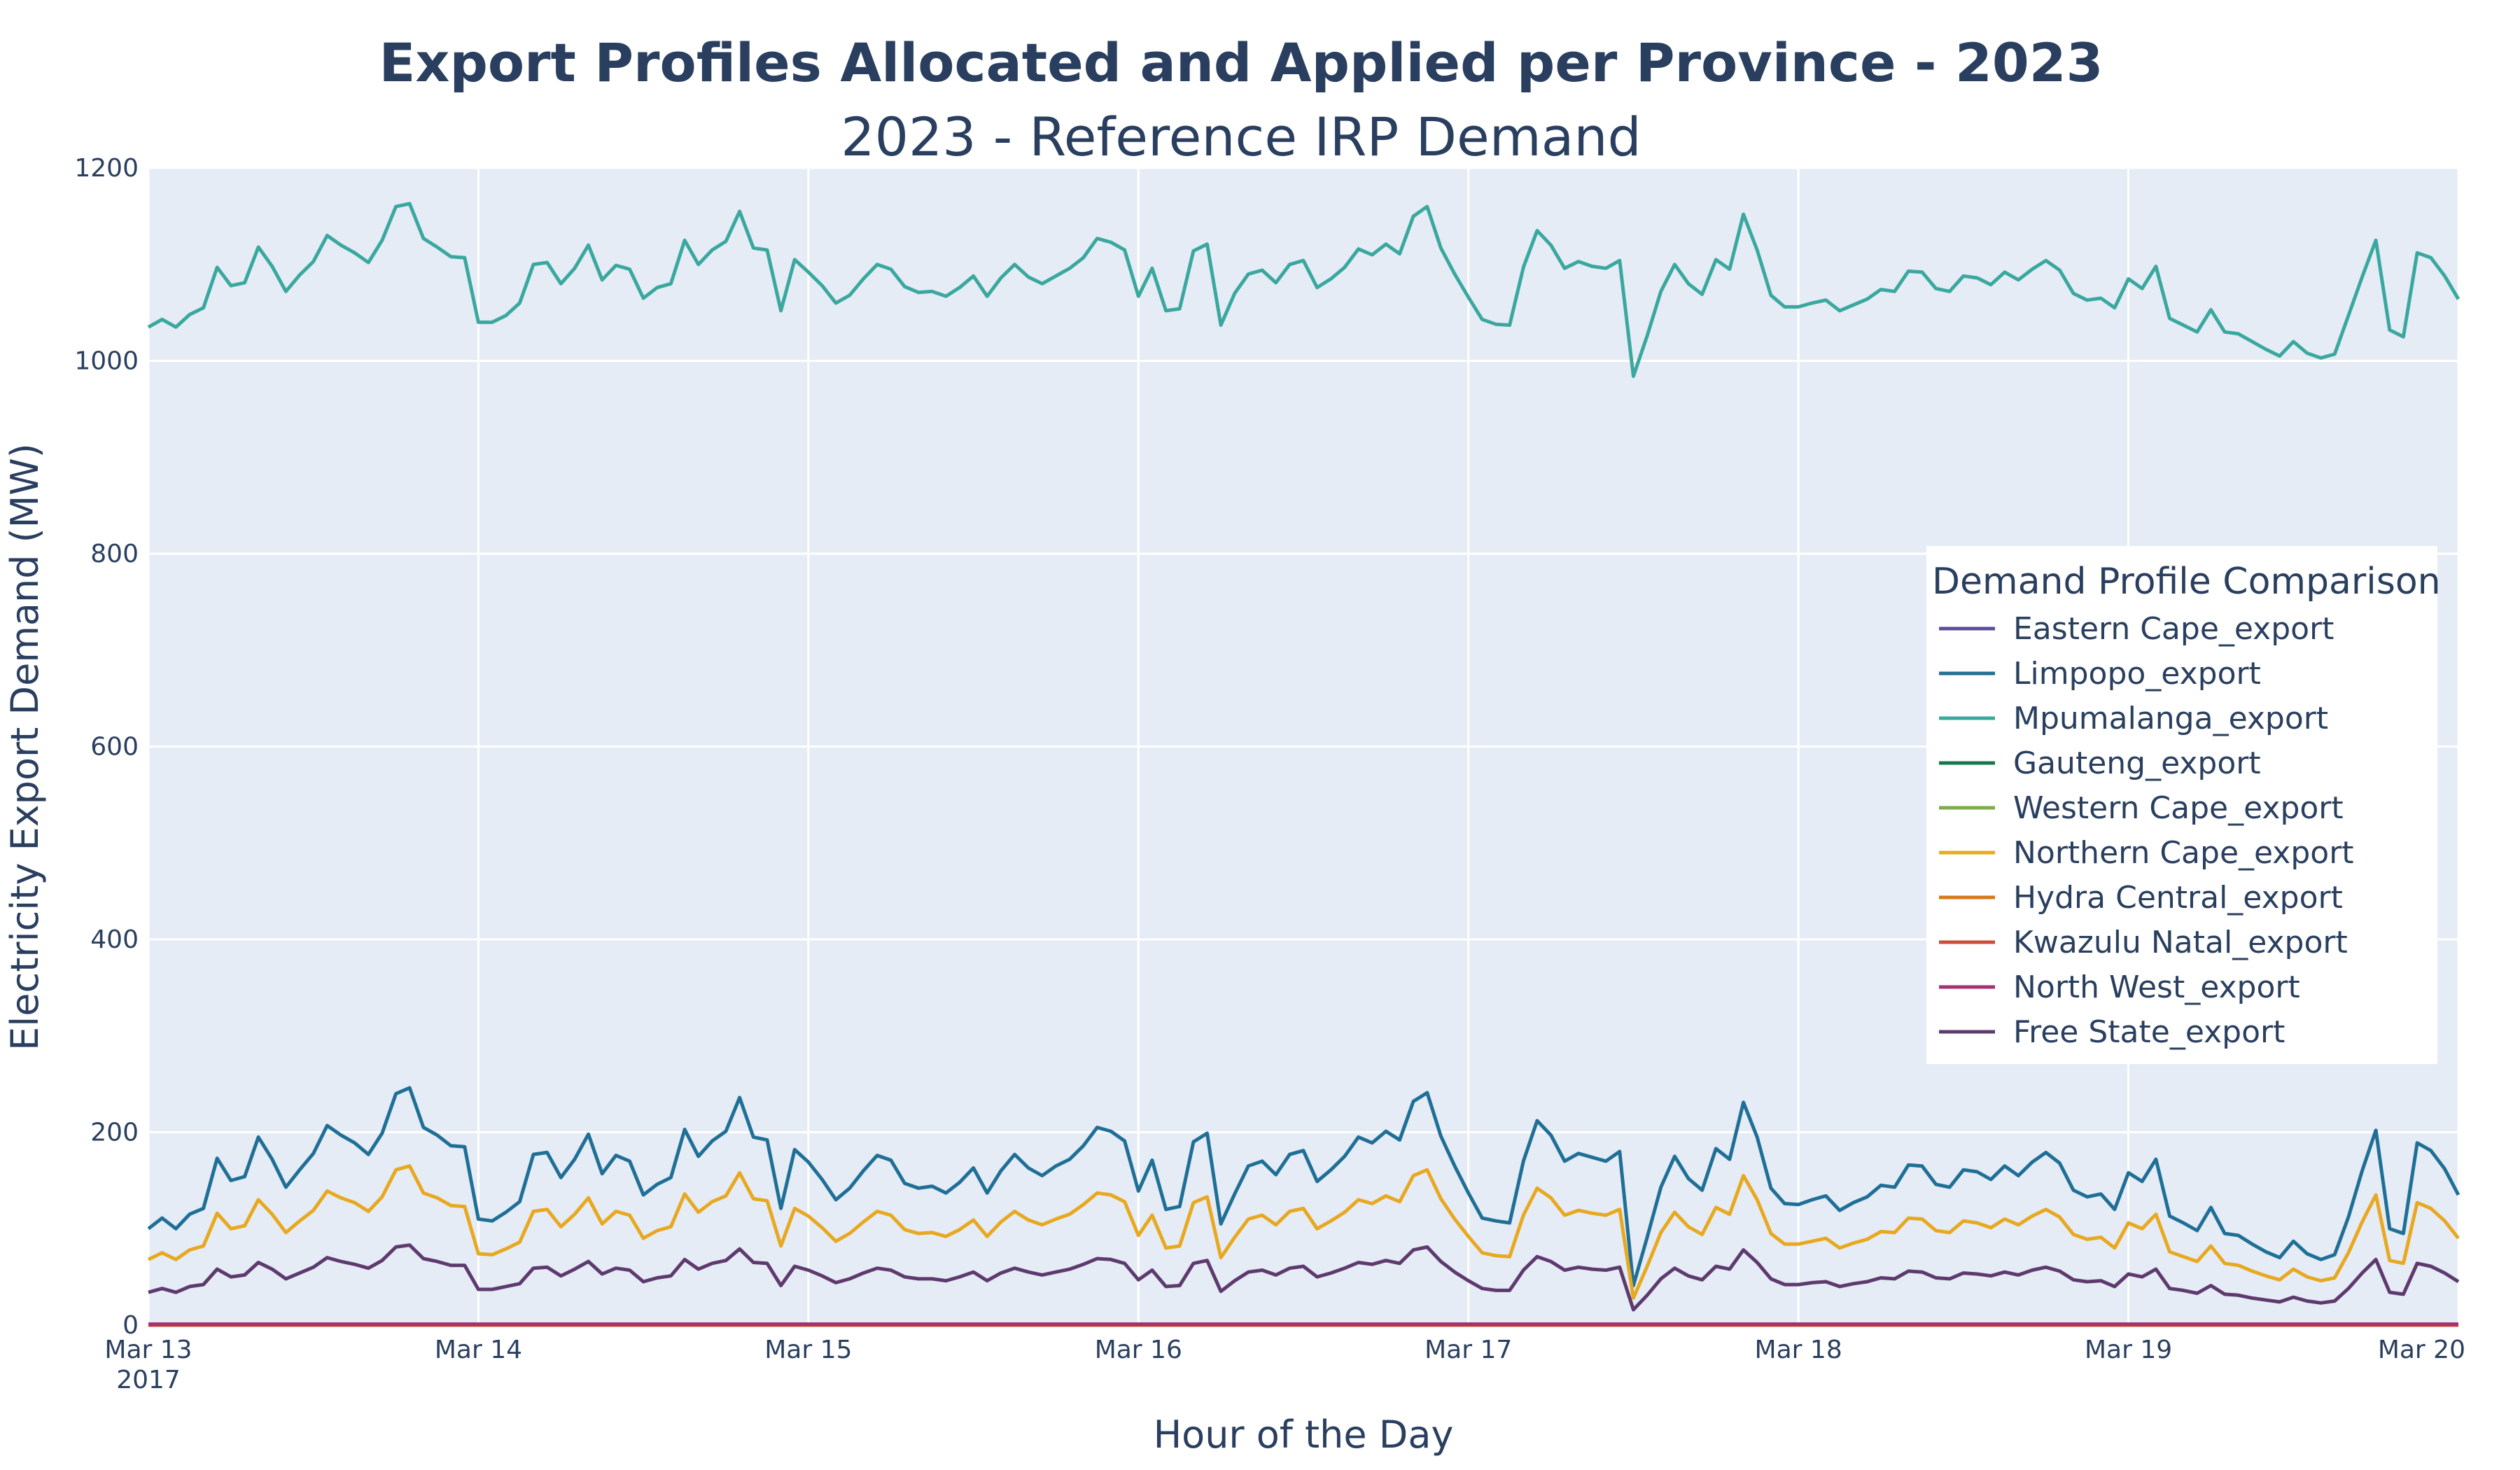 The width and height of the screenshot is (2520, 1470). I want to click on chart-subtitle: 2023 - Reference IRP Demand, so click(1241, 137).